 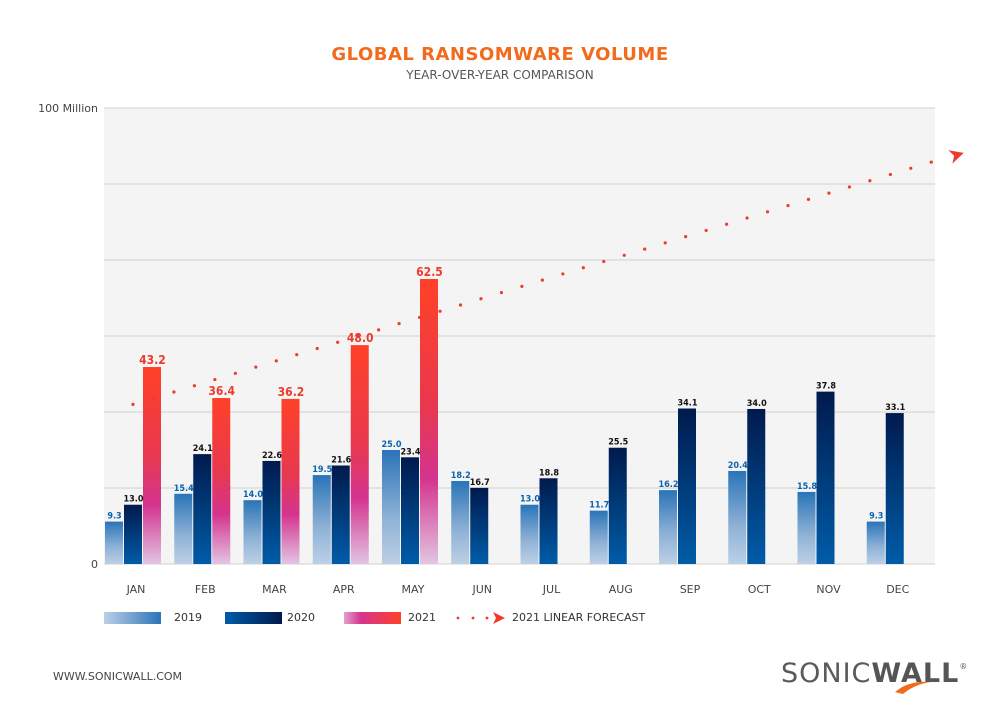 What do you see at coordinates (479, 525) in the screenshot?
I see `bar-2020-jun` at bounding box center [479, 525].